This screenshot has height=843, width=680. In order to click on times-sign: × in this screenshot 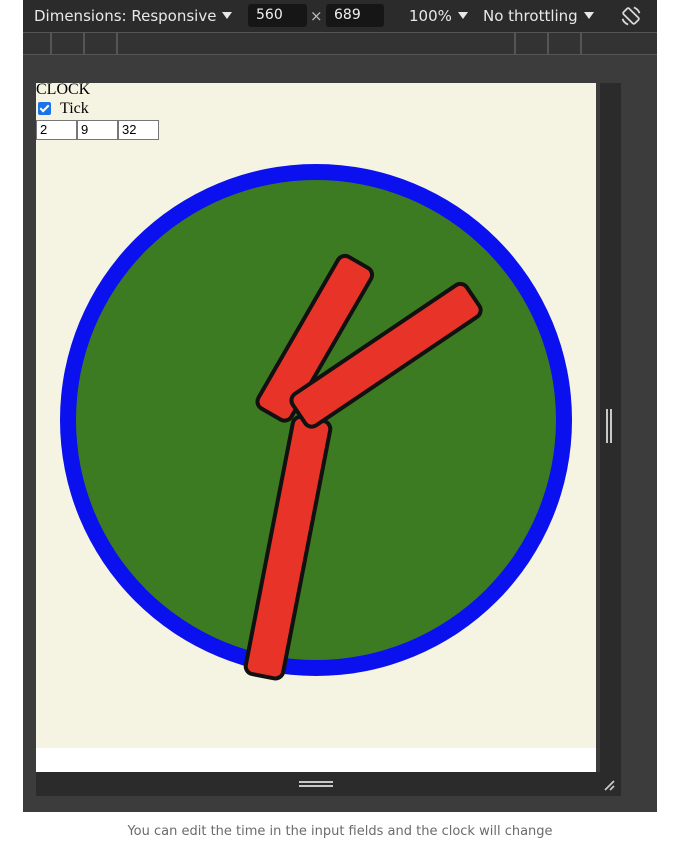, I will do `click(316, 16)`.